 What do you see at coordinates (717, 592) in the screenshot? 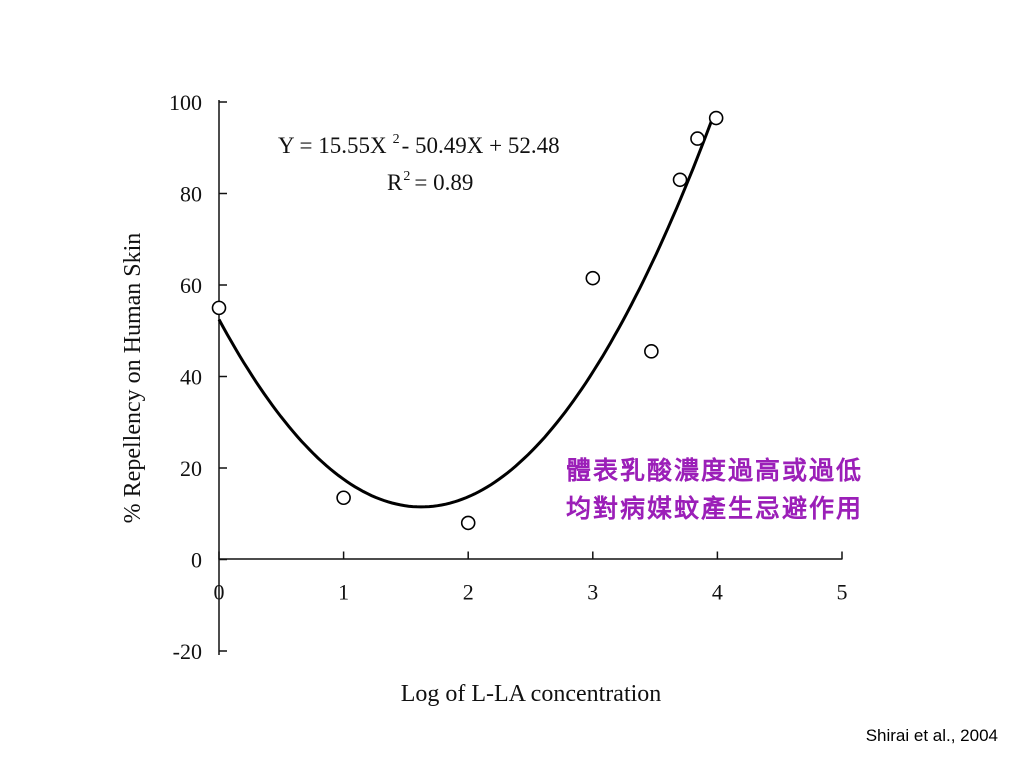
I see `x-tick-label: 4` at bounding box center [717, 592].